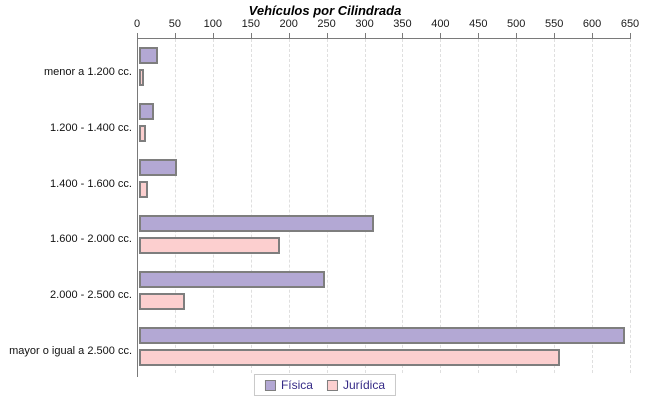 Image resolution: width=650 pixels, height=400 pixels. I want to click on x-tick-label-550: 550, so click(554, 24).